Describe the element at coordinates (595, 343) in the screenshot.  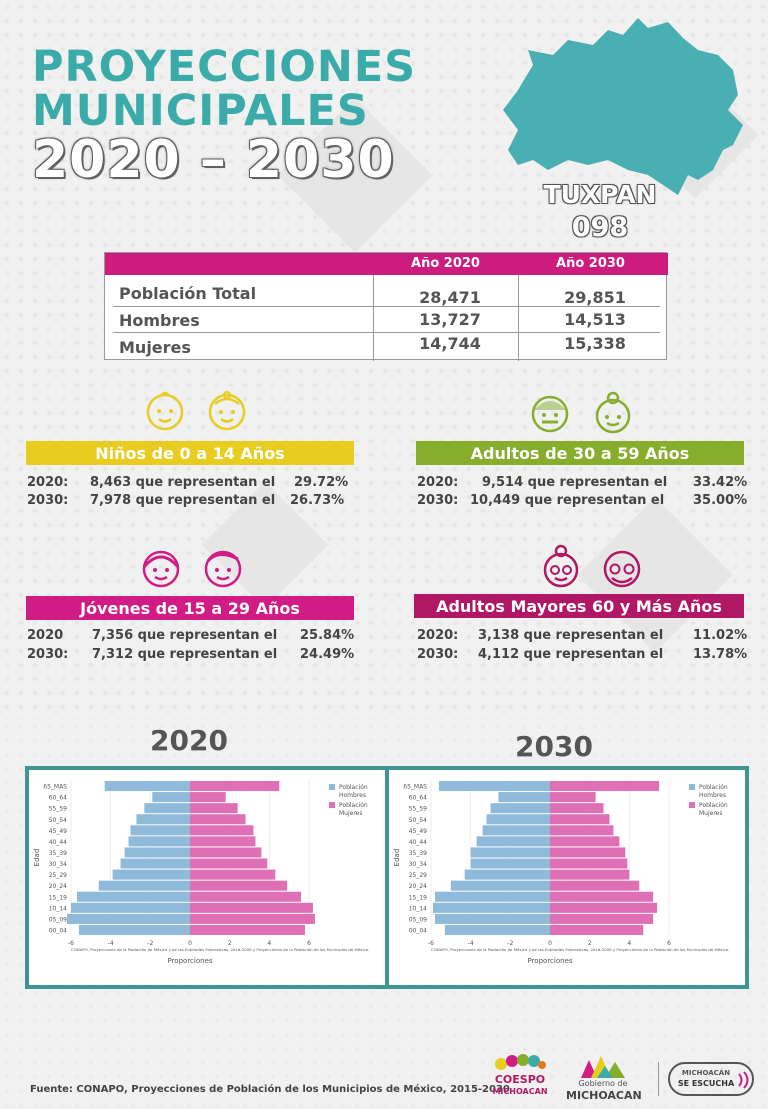
I see `mujeres-2030: 15,338` at that location.